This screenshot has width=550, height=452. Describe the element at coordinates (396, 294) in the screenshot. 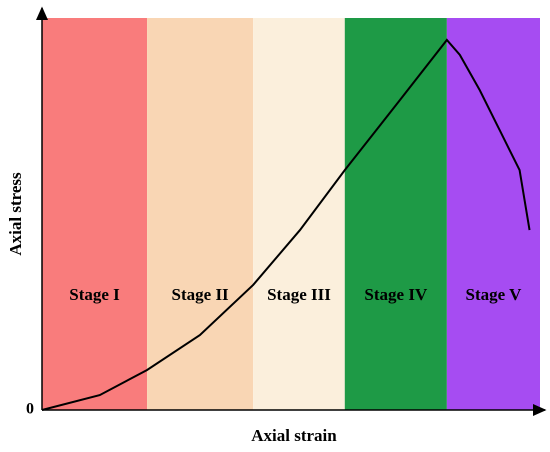

I see `stage-label: Stage IV` at that location.